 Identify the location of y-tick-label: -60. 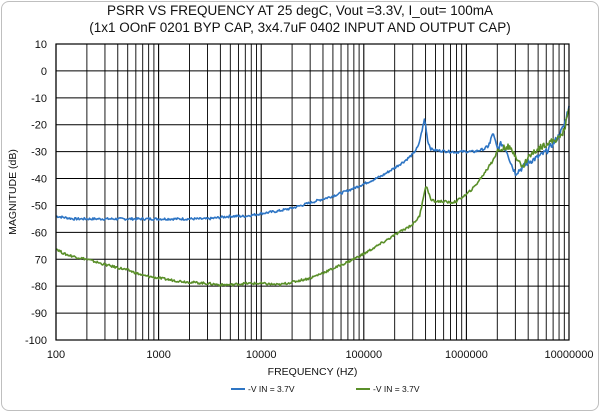
(39, 233).